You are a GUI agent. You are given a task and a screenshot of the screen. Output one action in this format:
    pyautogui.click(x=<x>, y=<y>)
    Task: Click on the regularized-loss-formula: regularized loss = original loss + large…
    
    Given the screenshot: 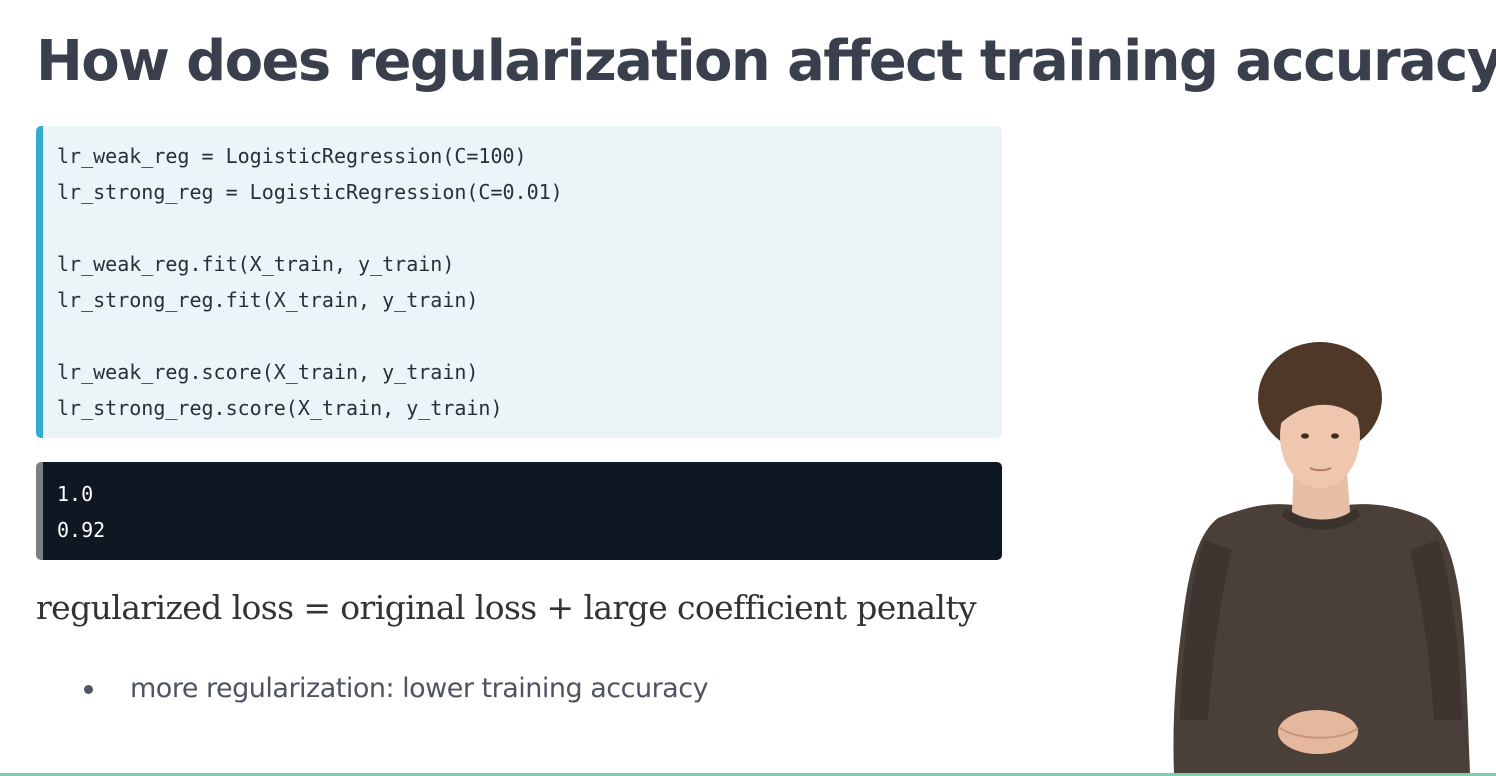 What is the action you would take?
    pyautogui.click(x=506, y=607)
    